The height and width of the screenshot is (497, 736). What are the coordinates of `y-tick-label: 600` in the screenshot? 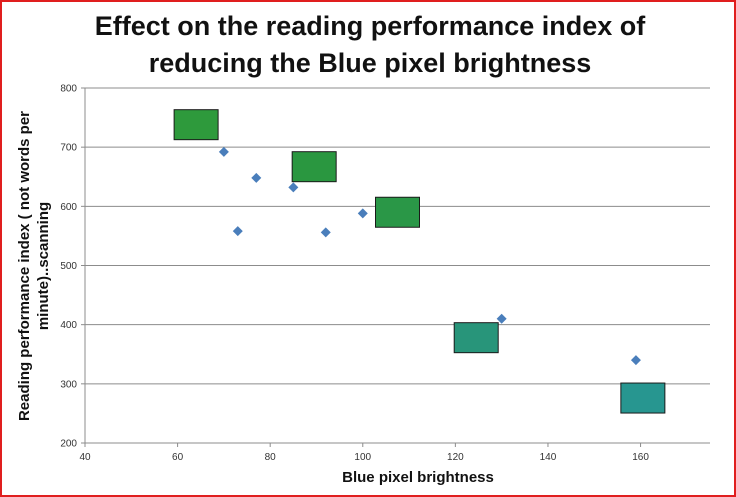 It's located at (68, 207).